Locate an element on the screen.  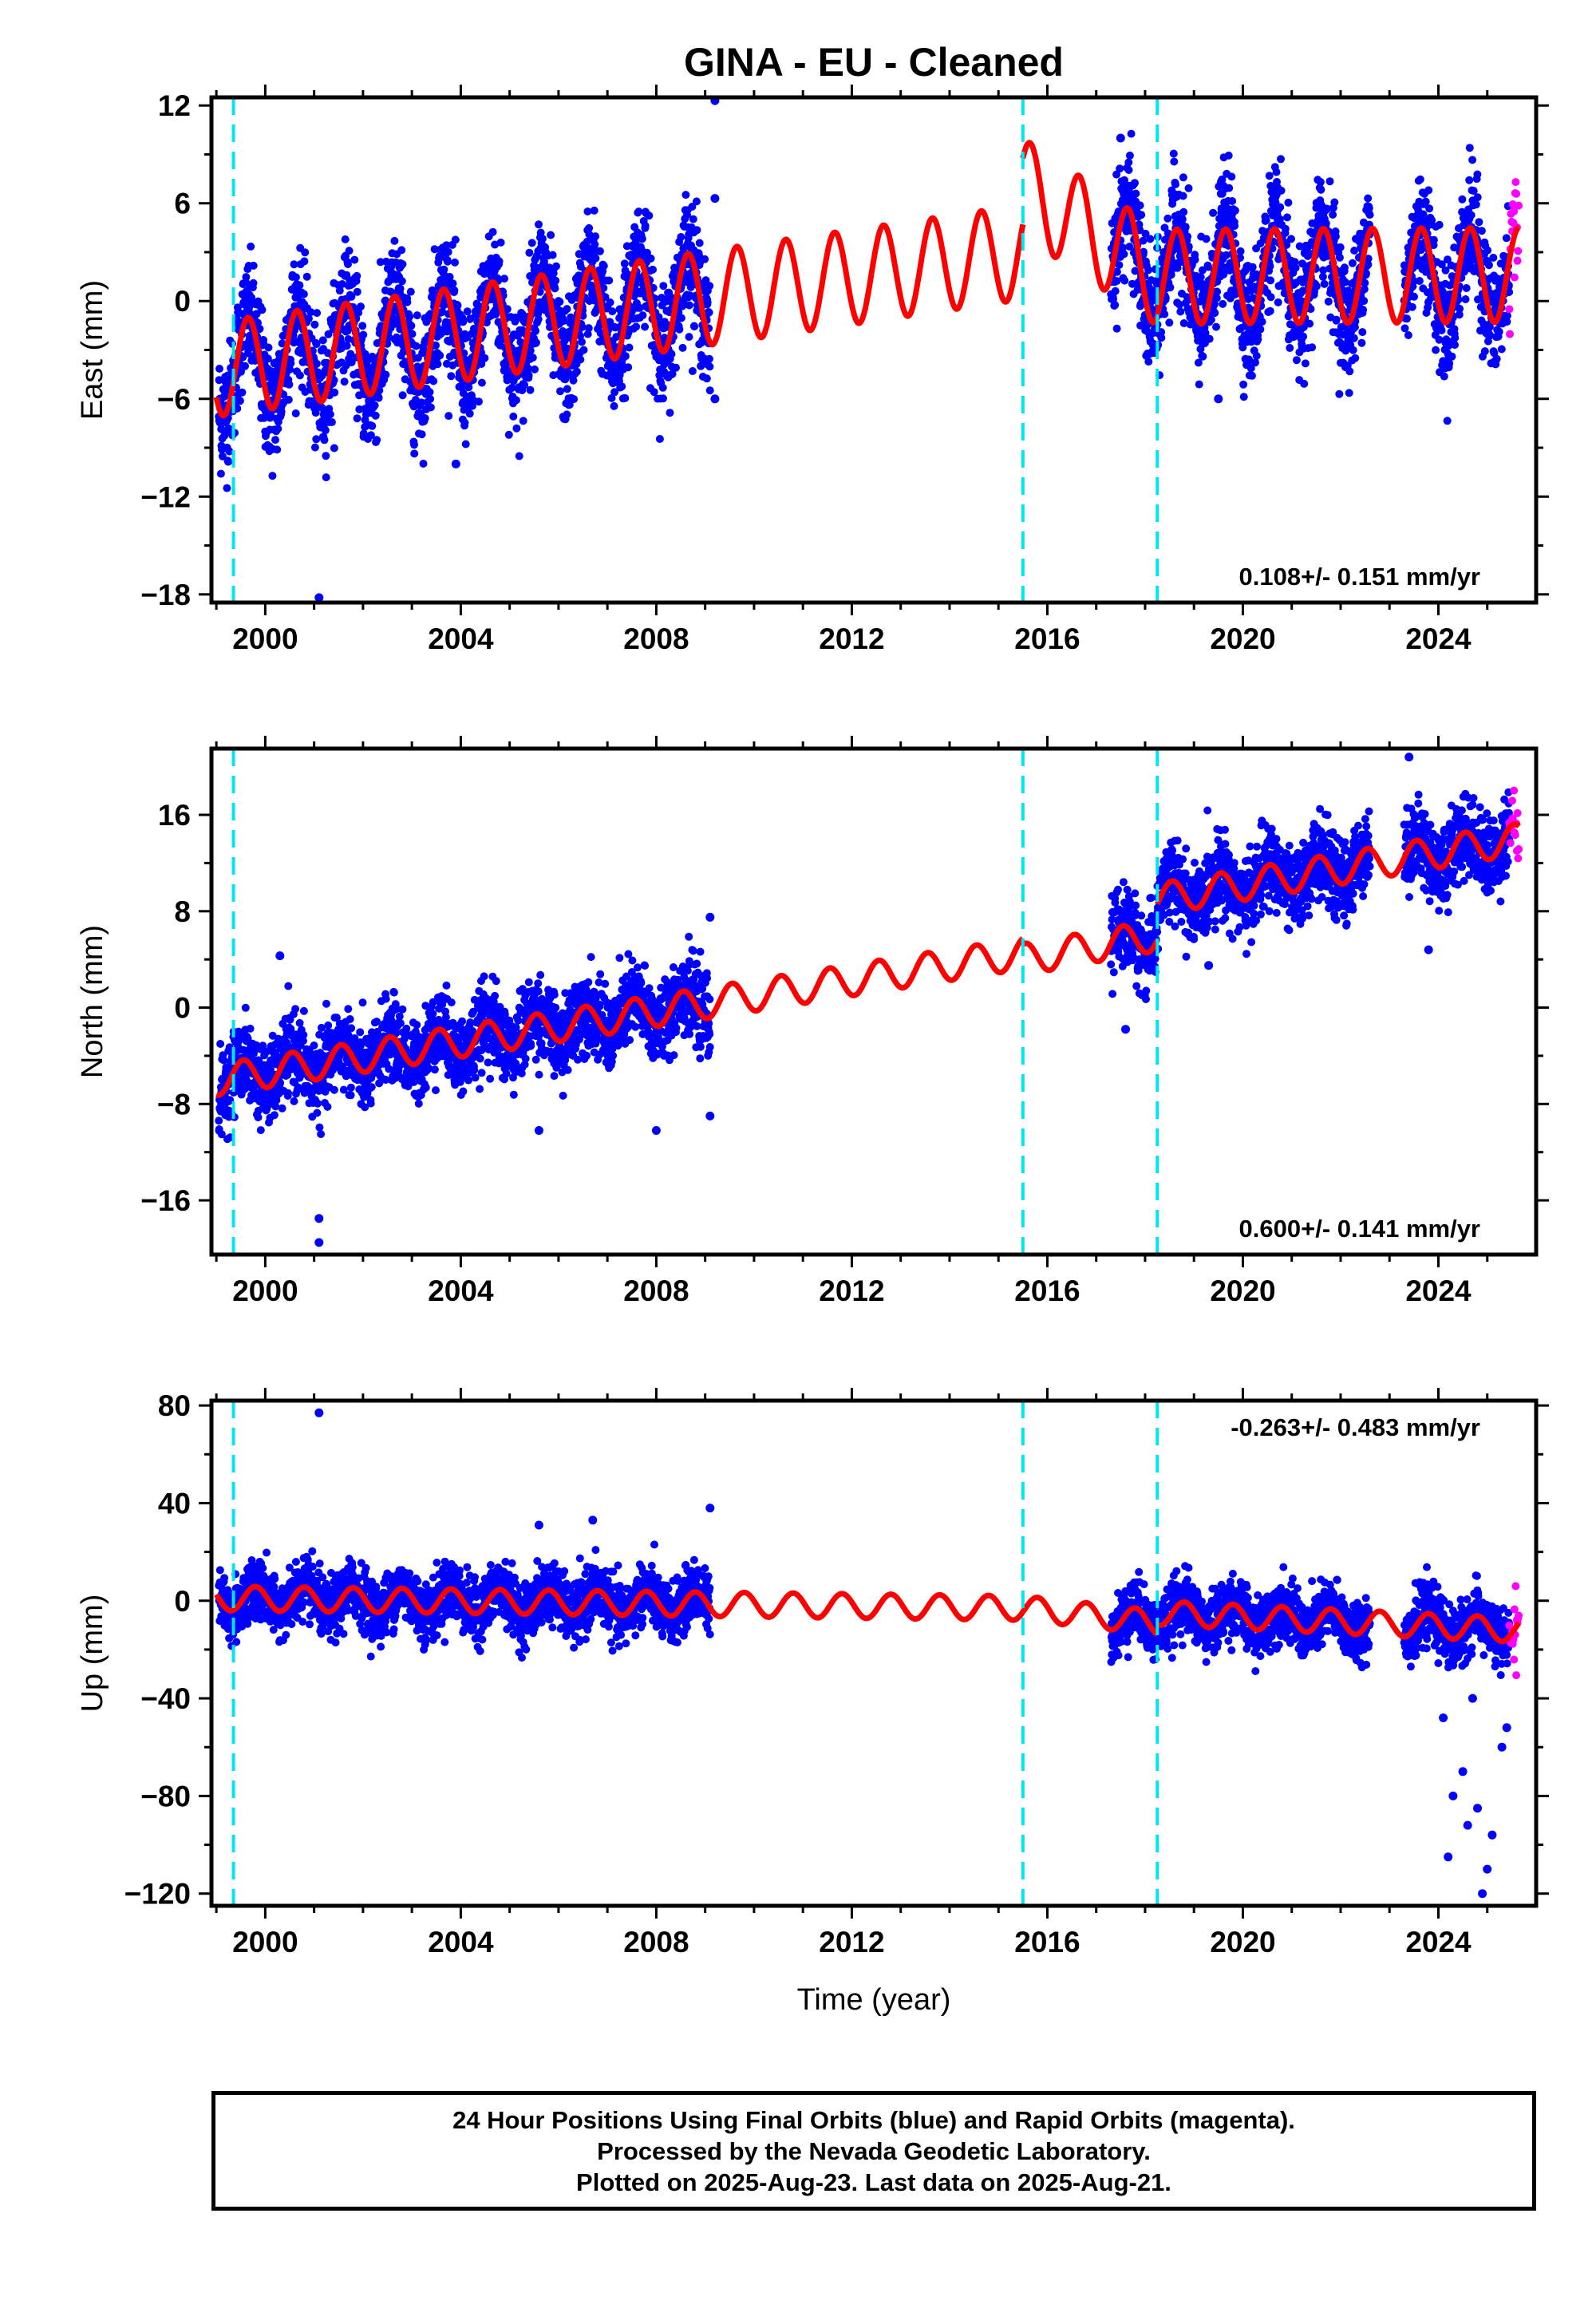
x-tick-label: 2020 is located at coordinates (1242, 638).